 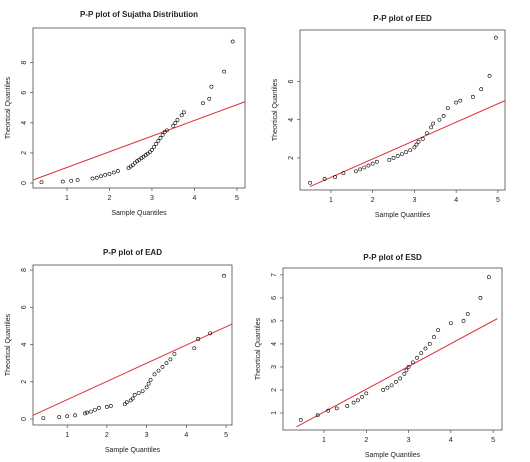 What do you see at coordinates (402, 18) in the screenshot?
I see `chart-title: P-P plot of EED` at bounding box center [402, 18].